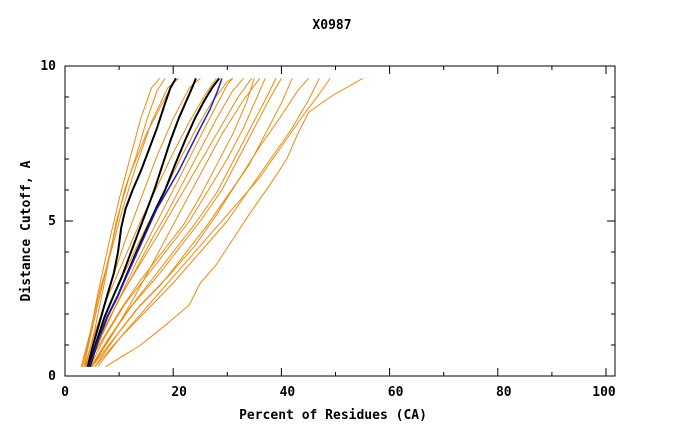 The width and height of the screenshot is (680, 440). What do you see at coordinates (504, 392) in the screenshot?
I see `x-tick-label-80: 80` at bounding box center [504, 392].